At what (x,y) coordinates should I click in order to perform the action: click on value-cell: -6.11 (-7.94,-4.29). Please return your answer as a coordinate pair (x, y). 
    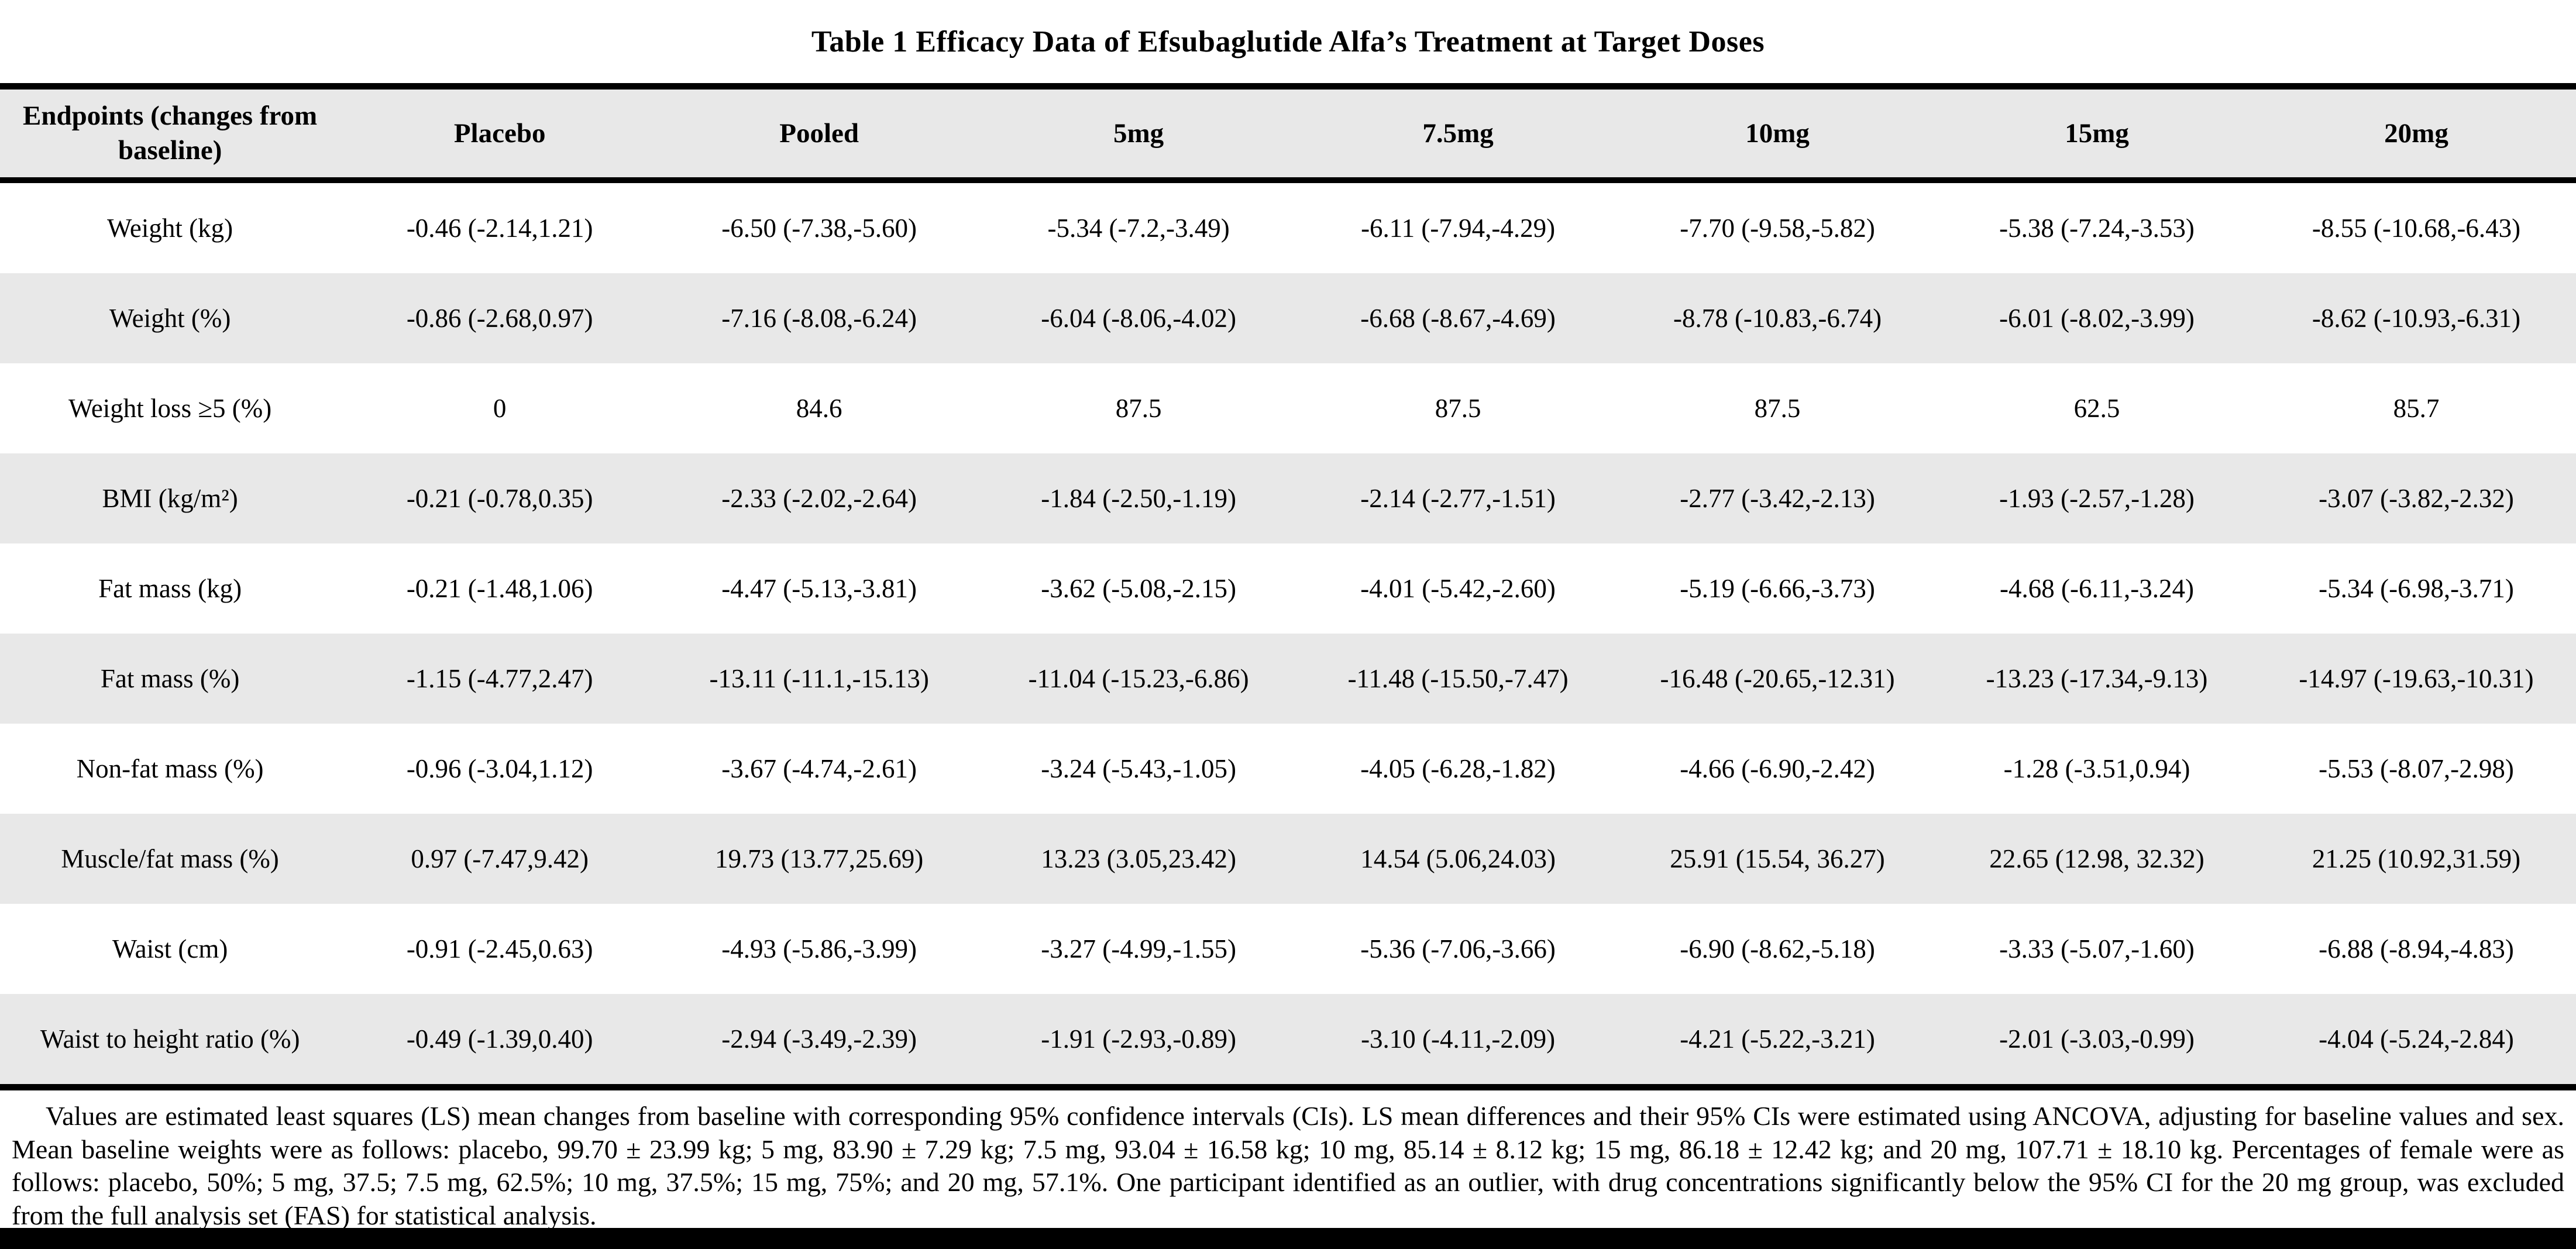
    Looking at the image, I should click on (1458, 228).